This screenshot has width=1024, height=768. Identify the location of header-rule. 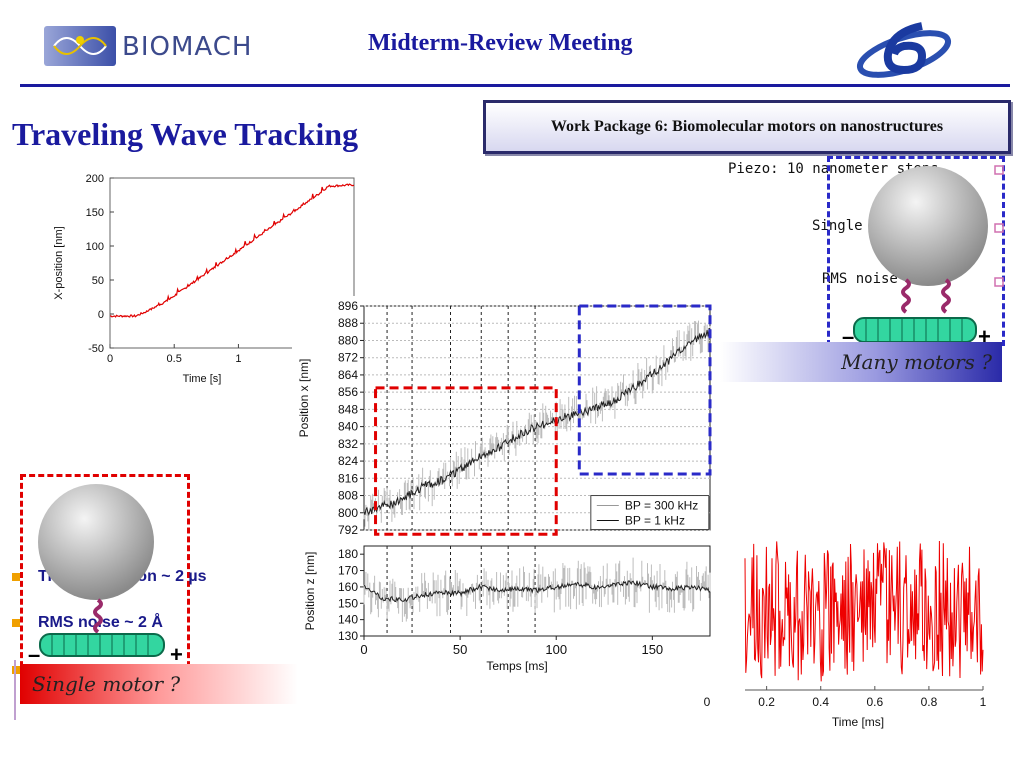
(515, 85).